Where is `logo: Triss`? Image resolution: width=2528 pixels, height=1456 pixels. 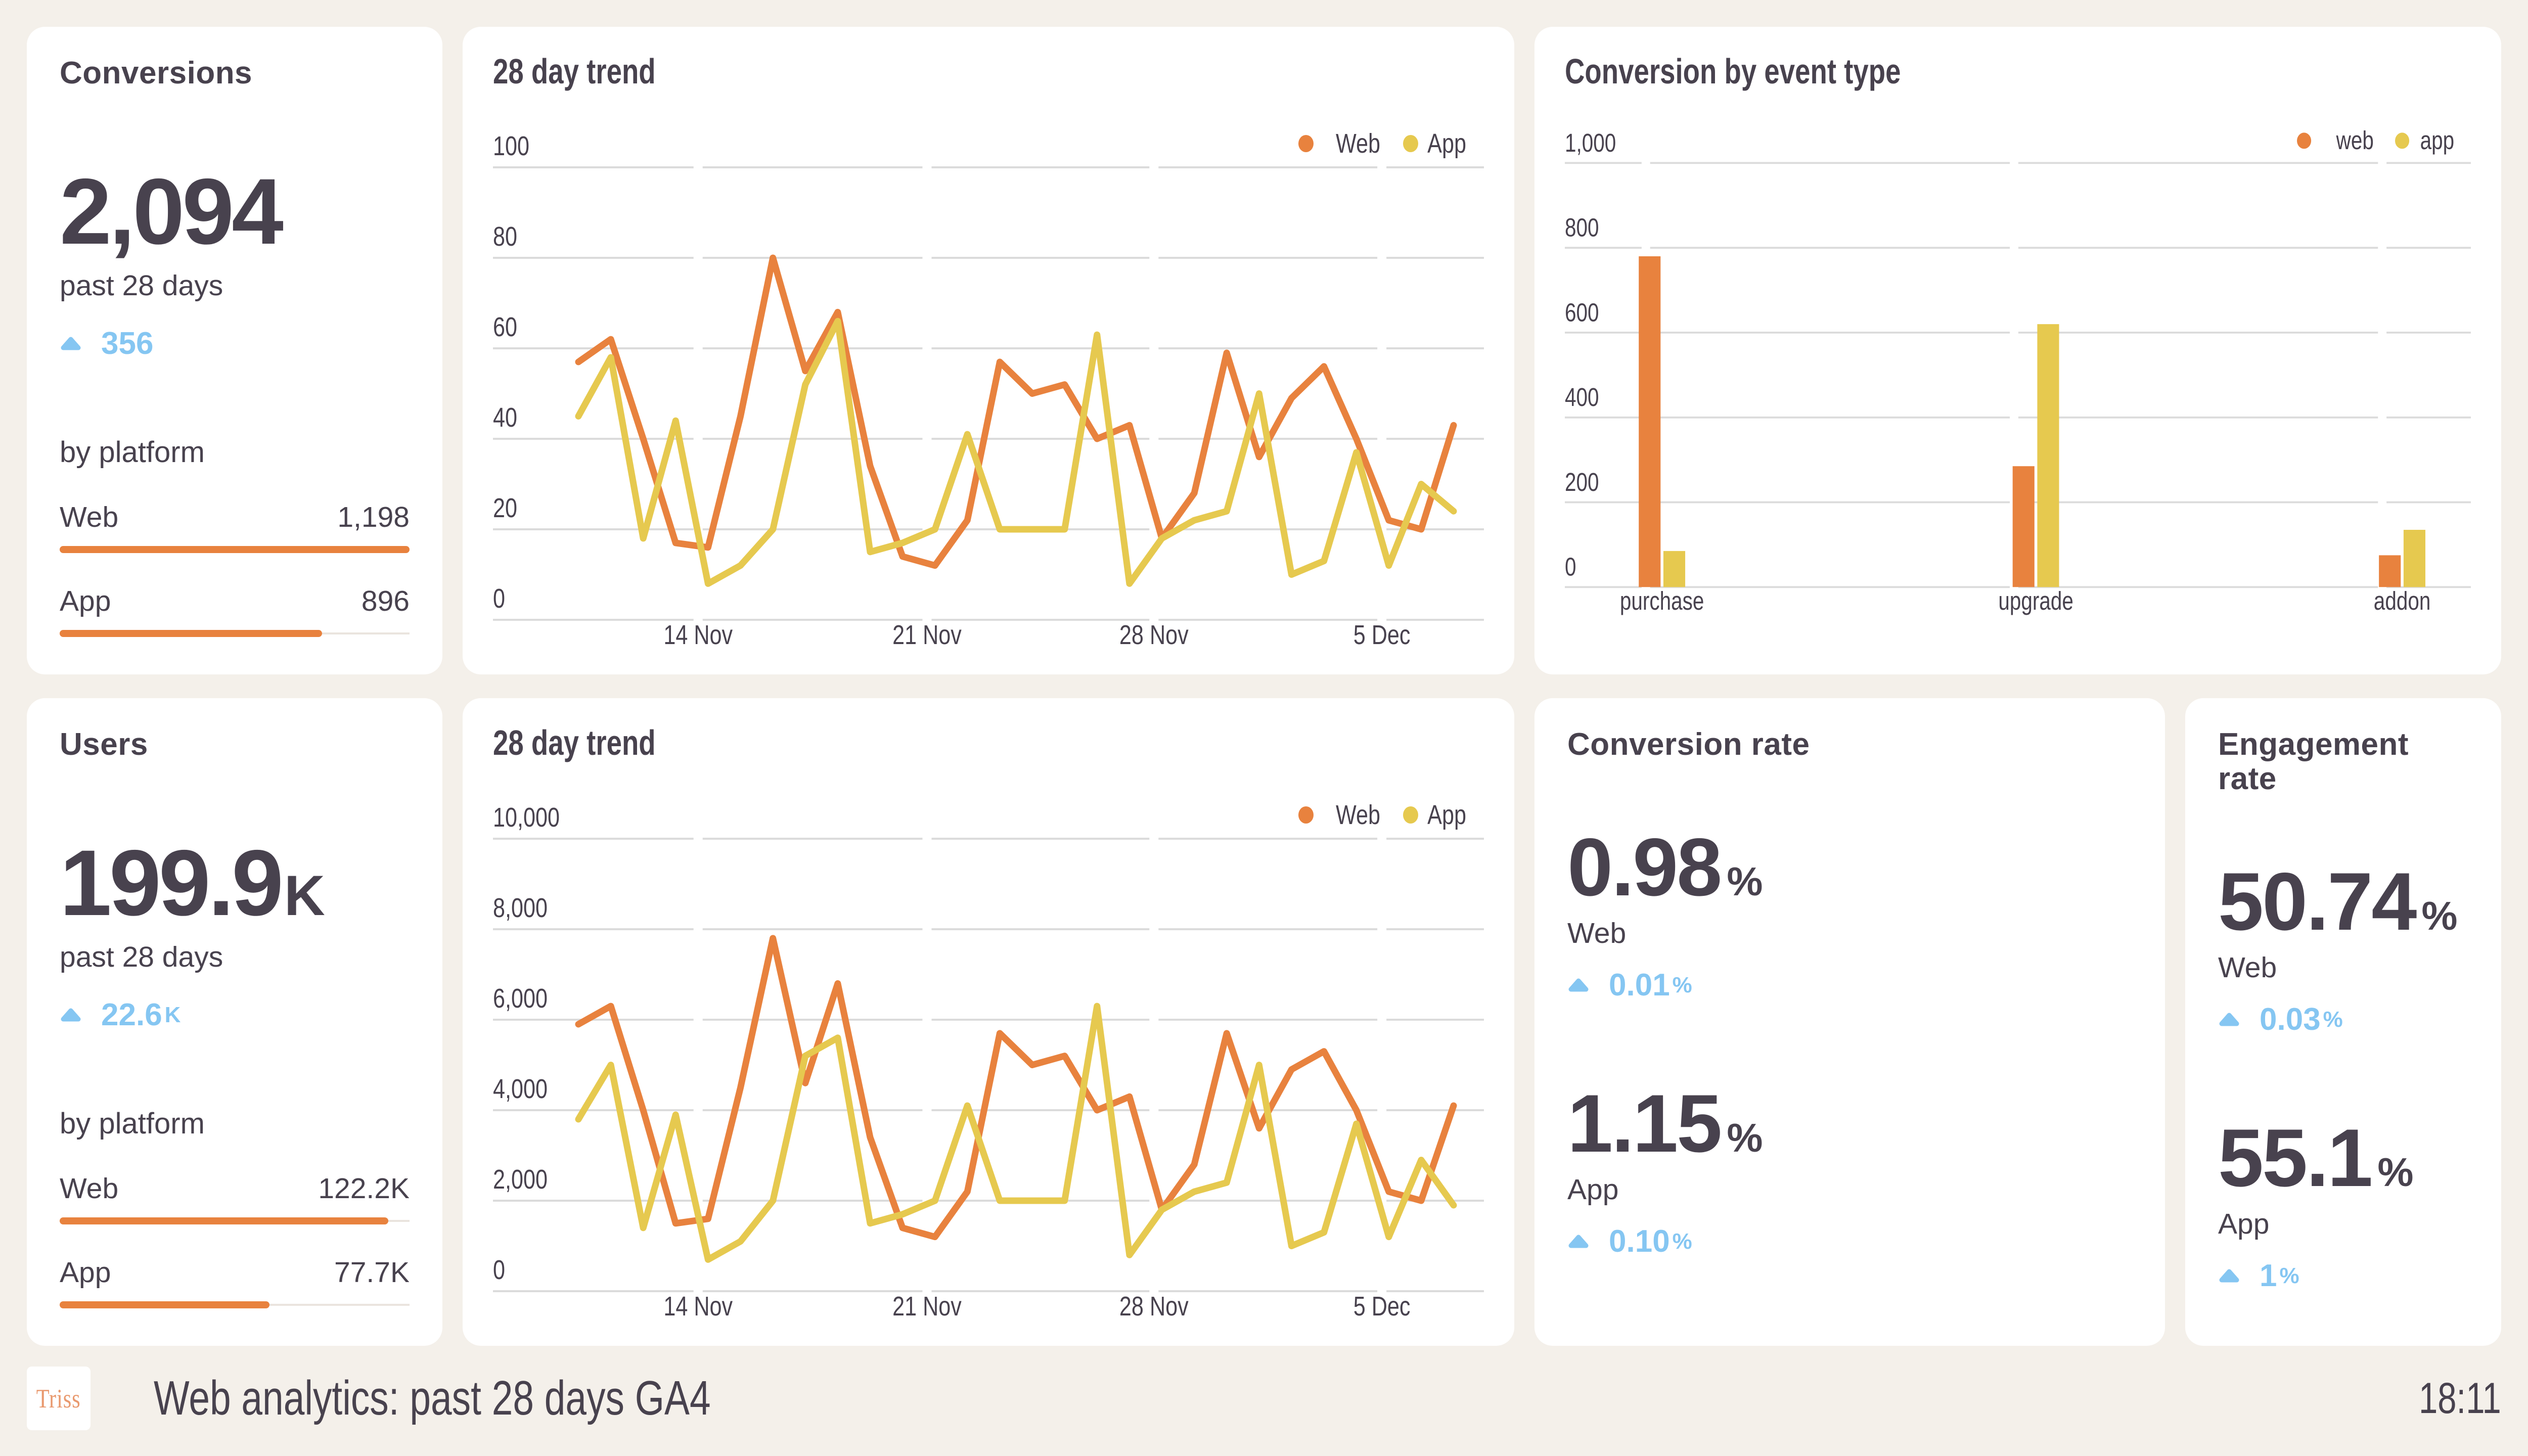 logo: Triss is located at coordinates (59, 1398).